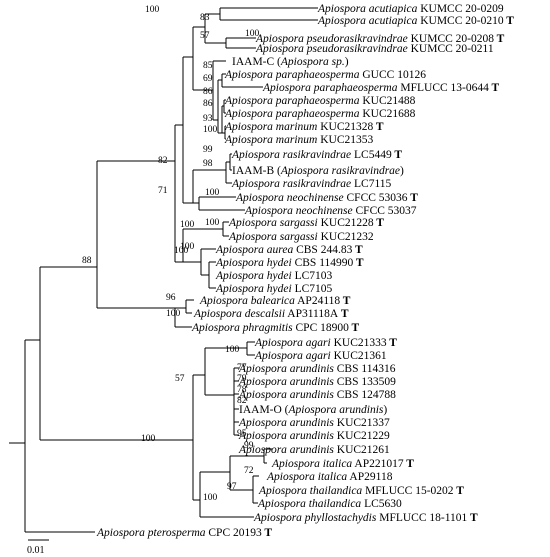  What do you see at coordinates (317, 382) in the screenshot?
I see `leaf-label: Apiospora arundinis CBS 133509` at bounding box center [317, 382].